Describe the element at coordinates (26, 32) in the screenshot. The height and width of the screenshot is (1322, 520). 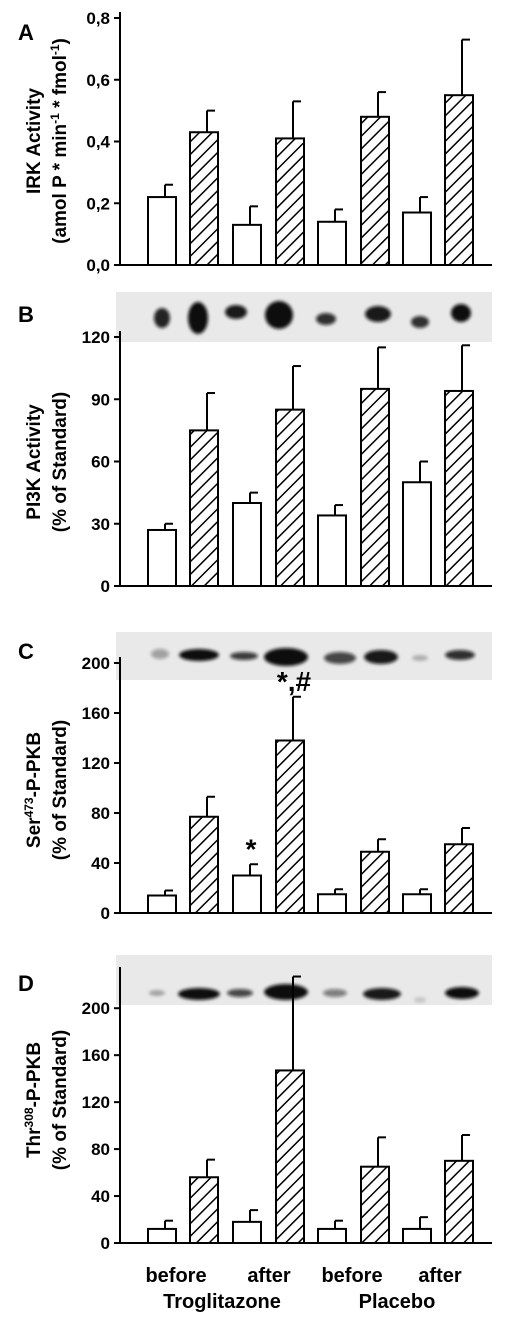
I see `panel-letter-A: A` at that location.